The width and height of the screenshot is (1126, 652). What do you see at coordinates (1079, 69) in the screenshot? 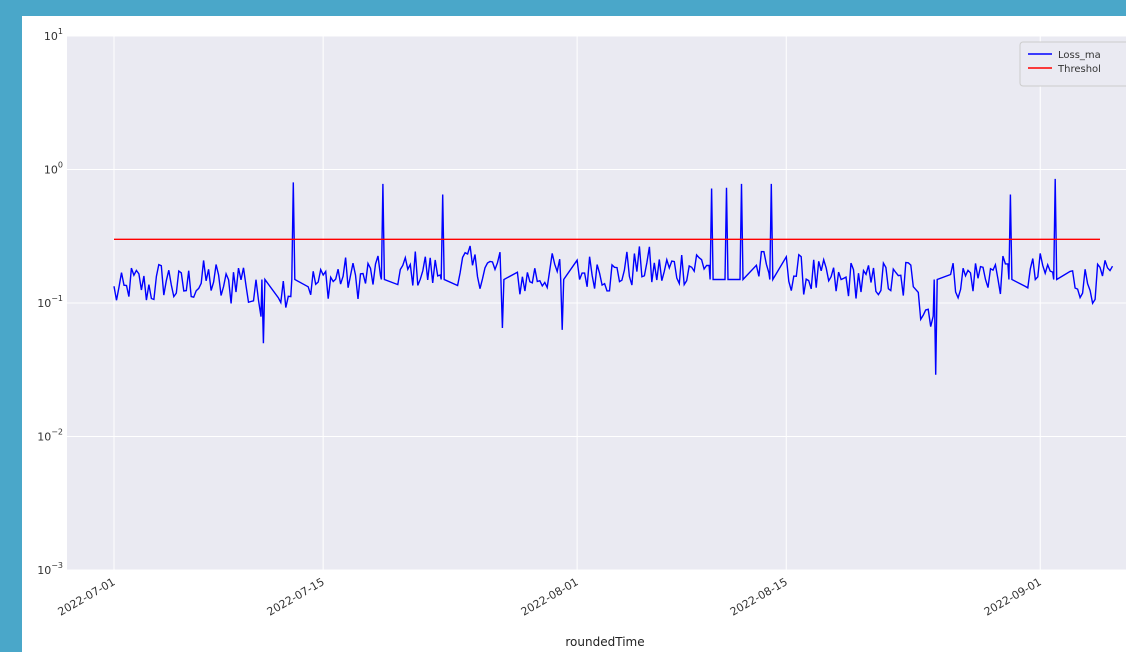
I see `legend-entry: Threshol` at bounding box center [1079, 69].